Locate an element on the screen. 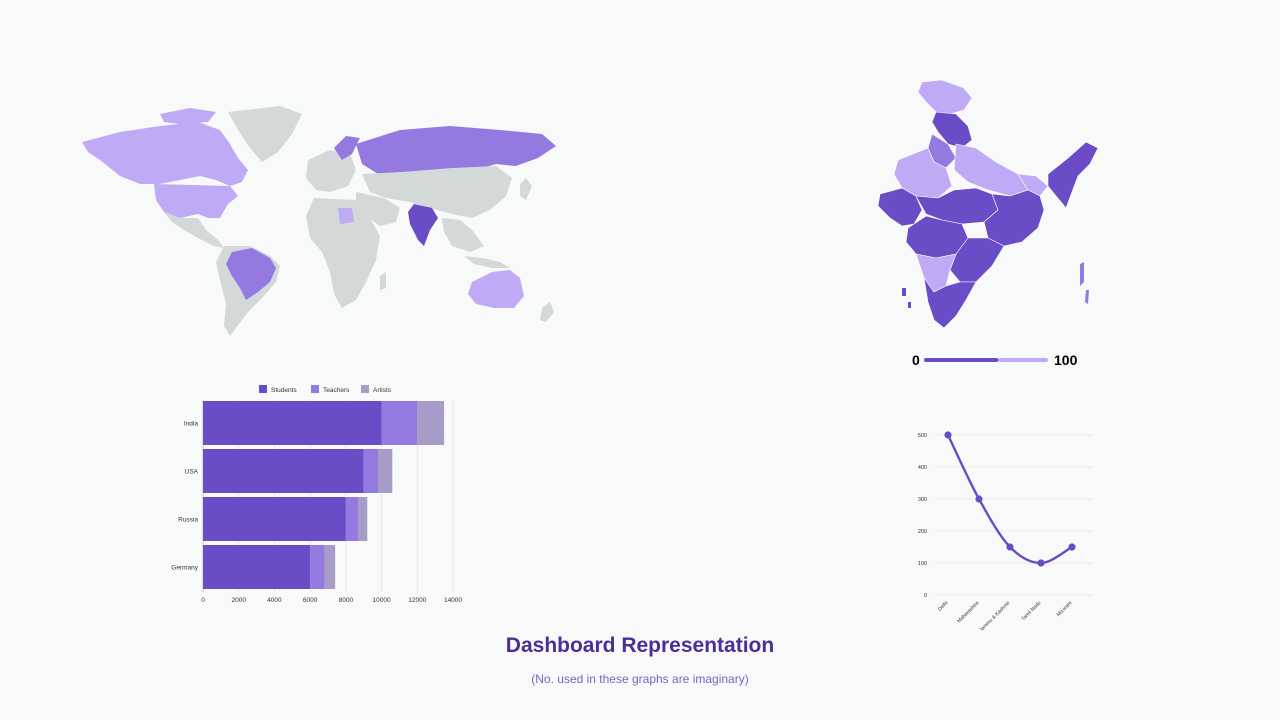 The image size is (1280, 720). asia-region is located at coordinates (437, 192).